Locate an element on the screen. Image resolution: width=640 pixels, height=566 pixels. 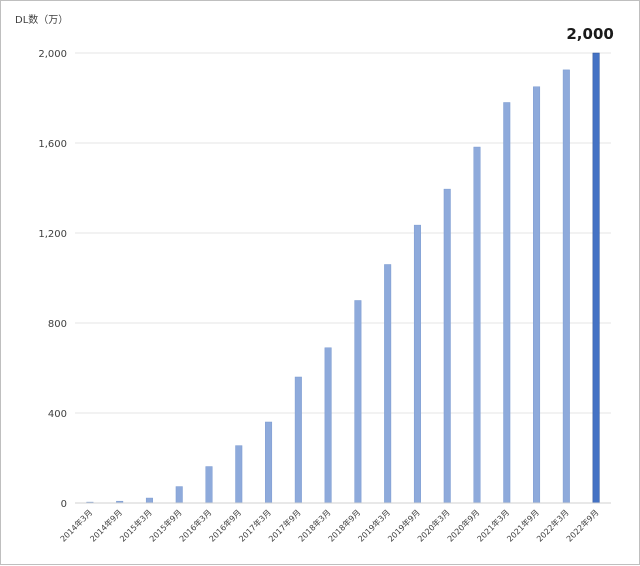
y-tick-label: 800 is located at coordinates (57, 324).